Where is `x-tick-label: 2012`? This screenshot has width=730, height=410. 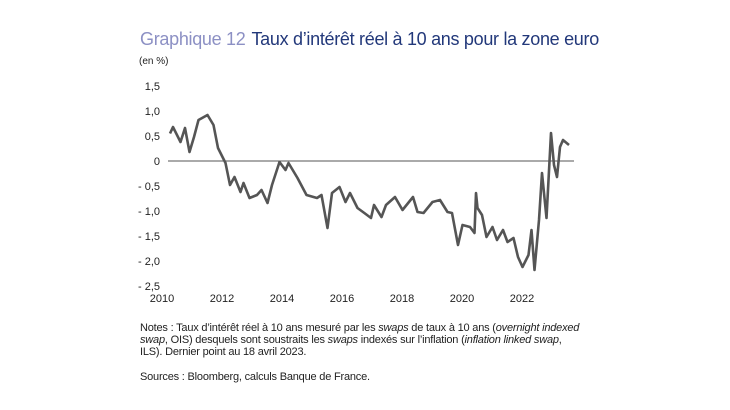
x-tick-label: 2012 is located at coordinates (222, 299).